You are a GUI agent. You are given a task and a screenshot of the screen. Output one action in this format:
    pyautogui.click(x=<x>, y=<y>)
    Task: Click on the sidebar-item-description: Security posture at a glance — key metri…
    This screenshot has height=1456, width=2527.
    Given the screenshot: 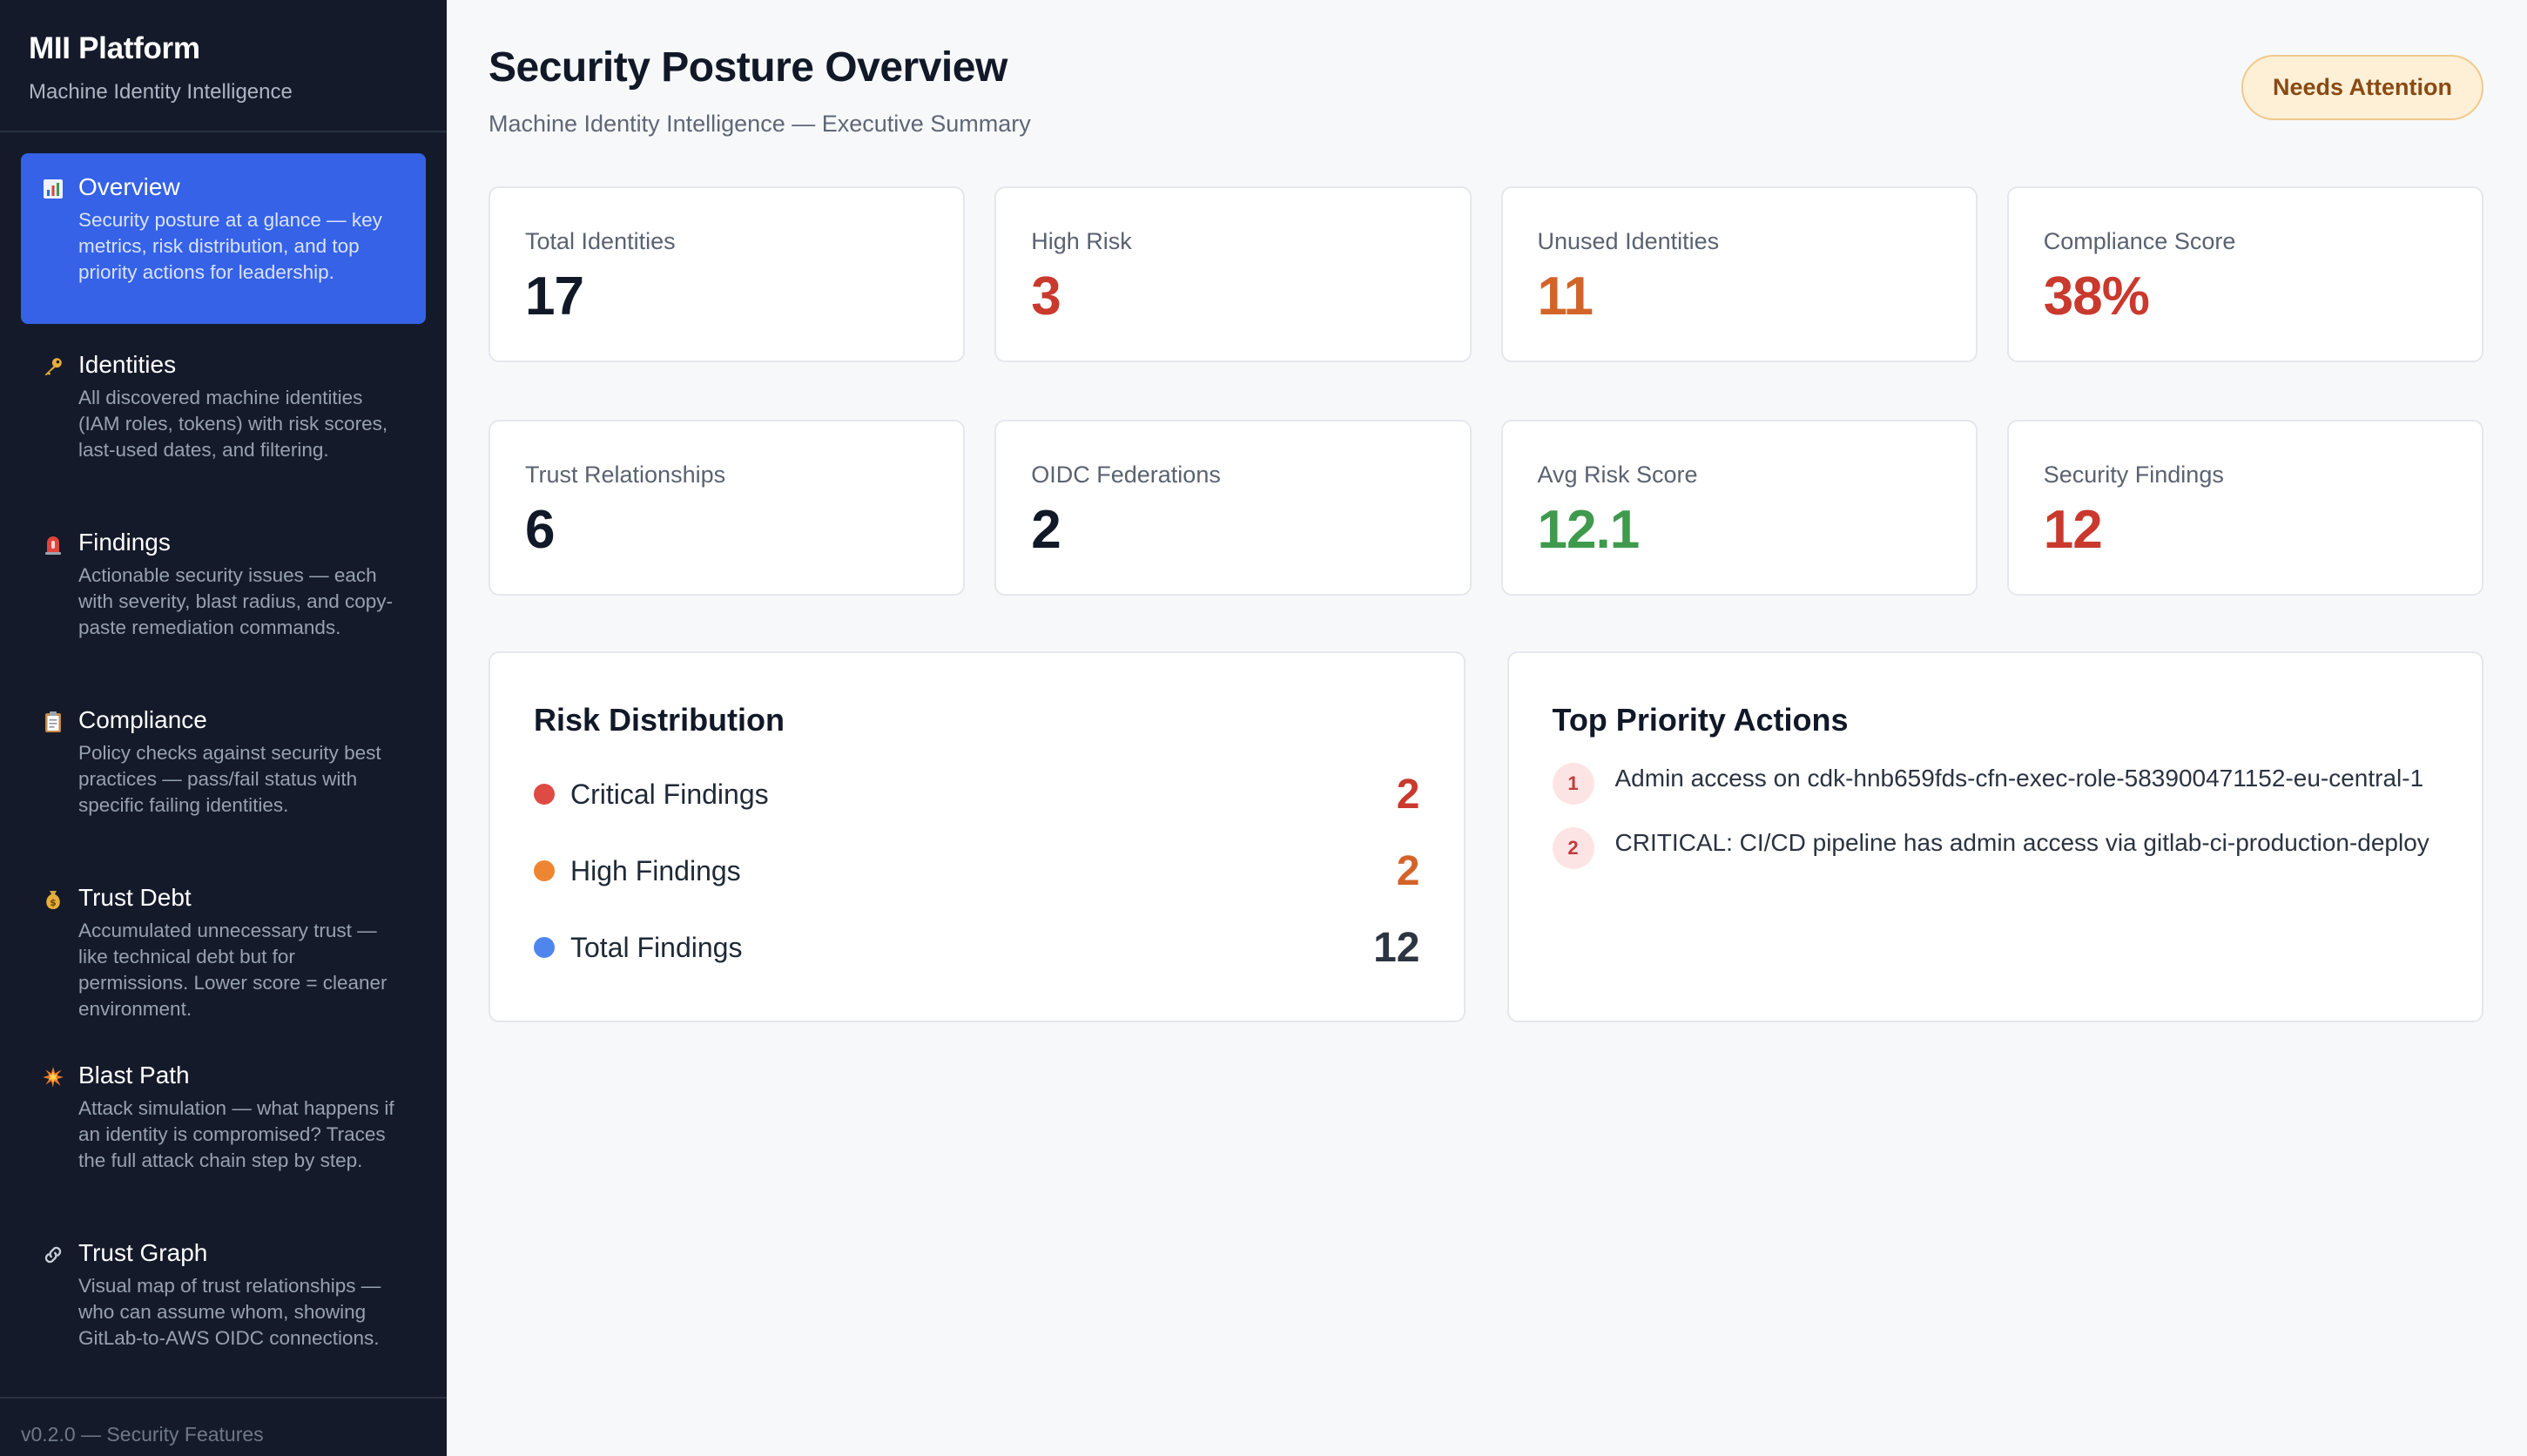 What is the action you would take?
    pyautogui.click(x=230, y=246)
    